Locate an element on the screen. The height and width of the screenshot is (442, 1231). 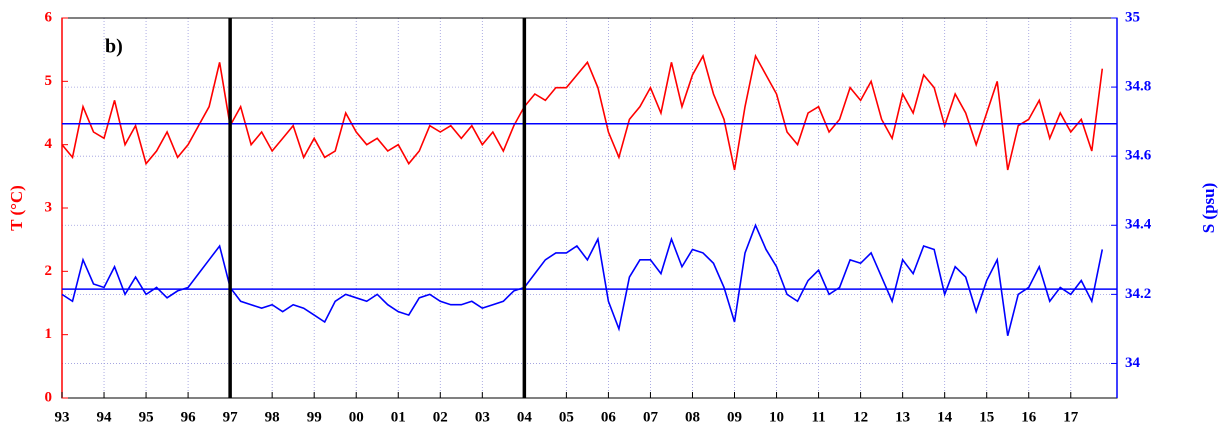
y-tick-label: 6 is located at coordinates (49, 17).